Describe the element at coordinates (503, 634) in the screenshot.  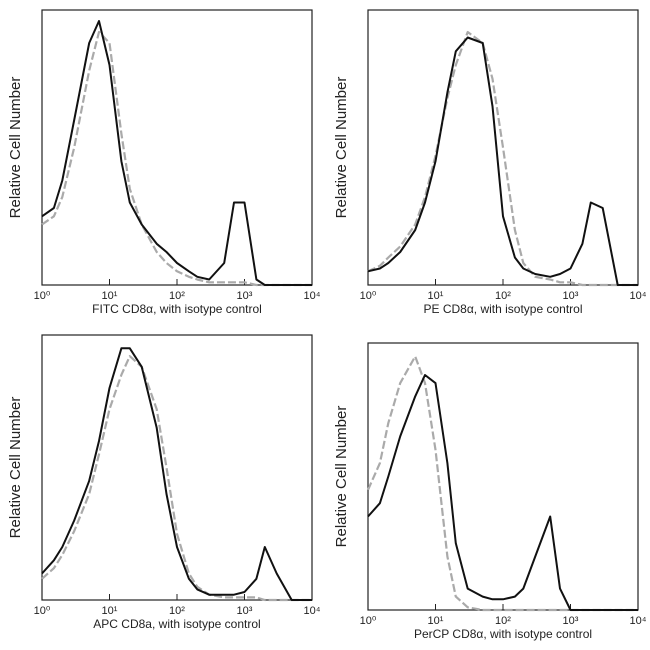
I see `x-axis-label: PerCP CD8α, with isotype control` at that location.